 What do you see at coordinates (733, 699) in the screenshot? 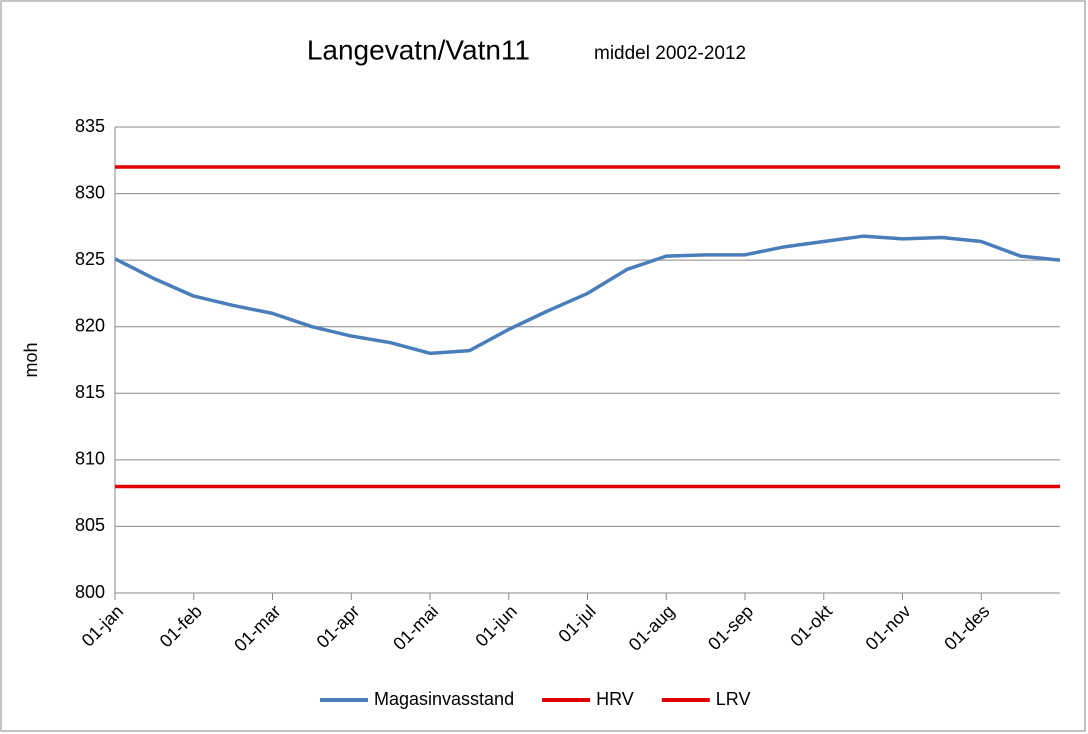
I see `legend-label: LRV` at bounding box center [733, 699].